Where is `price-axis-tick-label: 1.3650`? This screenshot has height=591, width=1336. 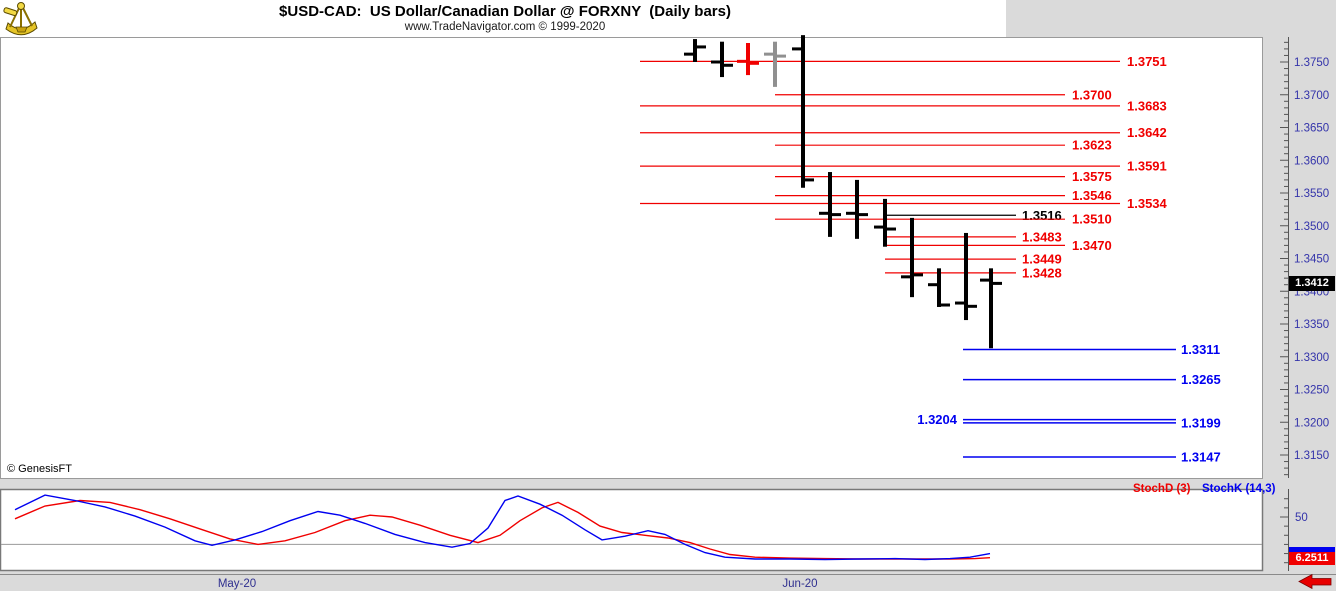
price-axis-tick-label: 1.3650 is located at coordinates (1311, 129).